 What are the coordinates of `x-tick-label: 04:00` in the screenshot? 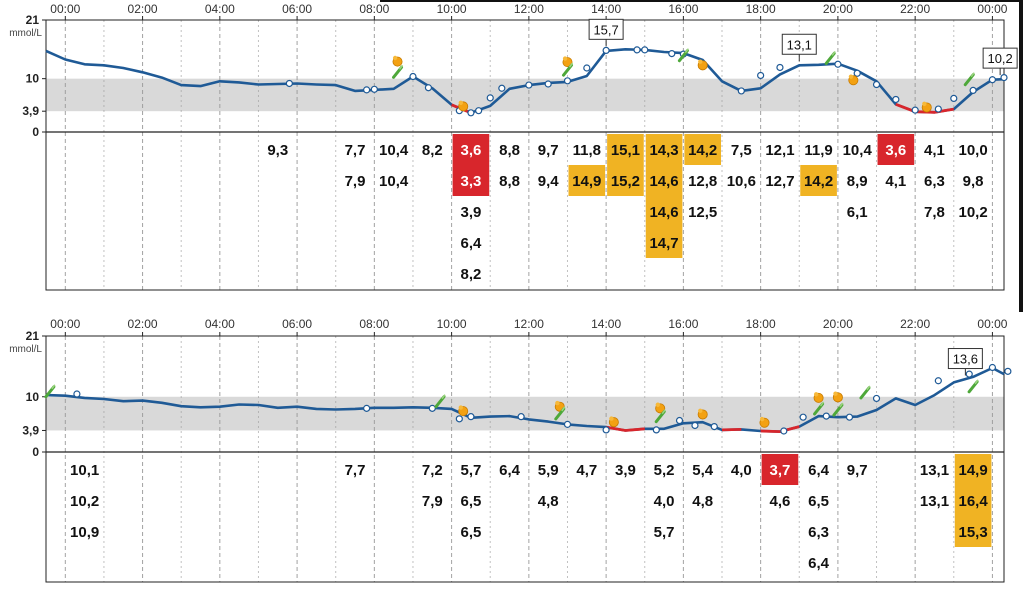 It's located at (220, 9).